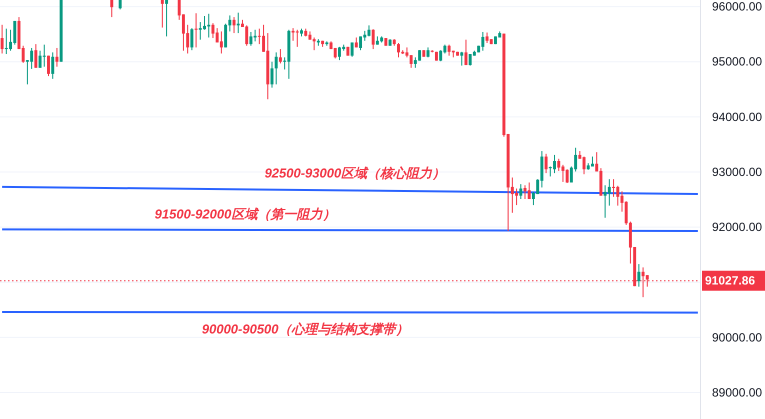 The height and width of the screenshot is (419, 765). Describe the element at coordinates (737, 7) in the screenshot. I see `y-tick-label: 96000.00` at that location.